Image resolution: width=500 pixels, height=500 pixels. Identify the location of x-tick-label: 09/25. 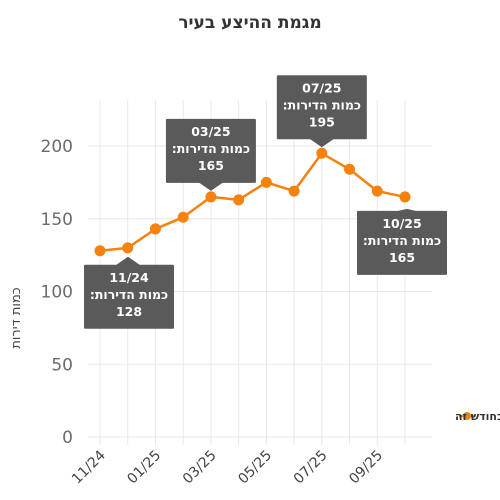
(366, 468).